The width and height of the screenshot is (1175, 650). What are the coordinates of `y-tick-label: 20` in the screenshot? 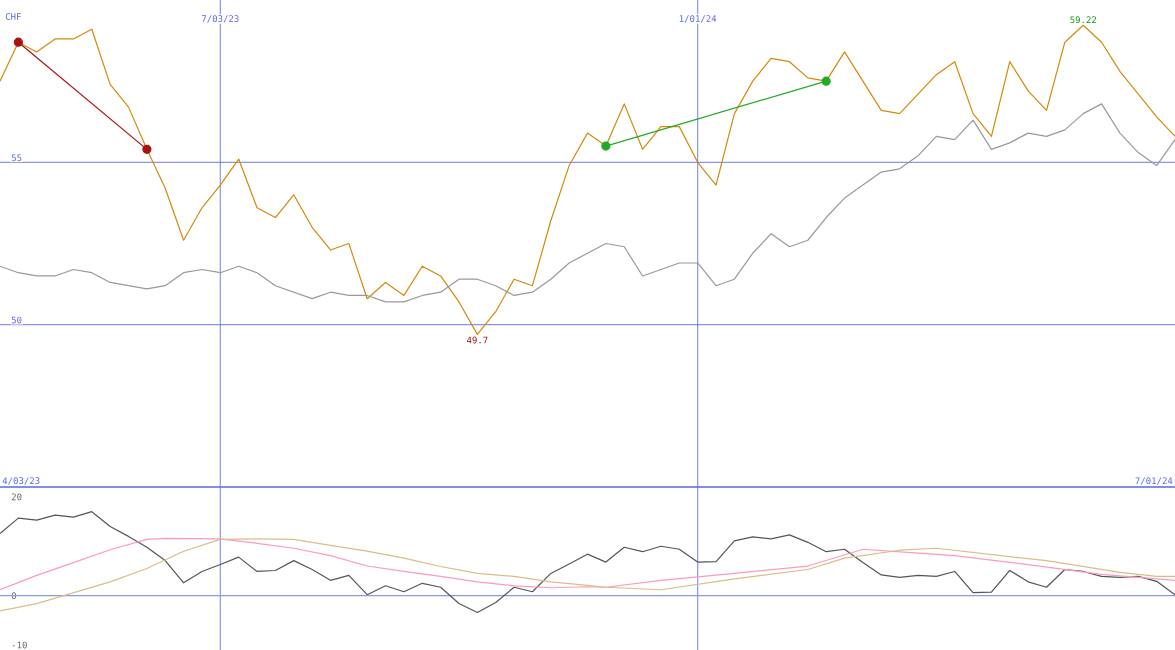 It's located at (16, 497).